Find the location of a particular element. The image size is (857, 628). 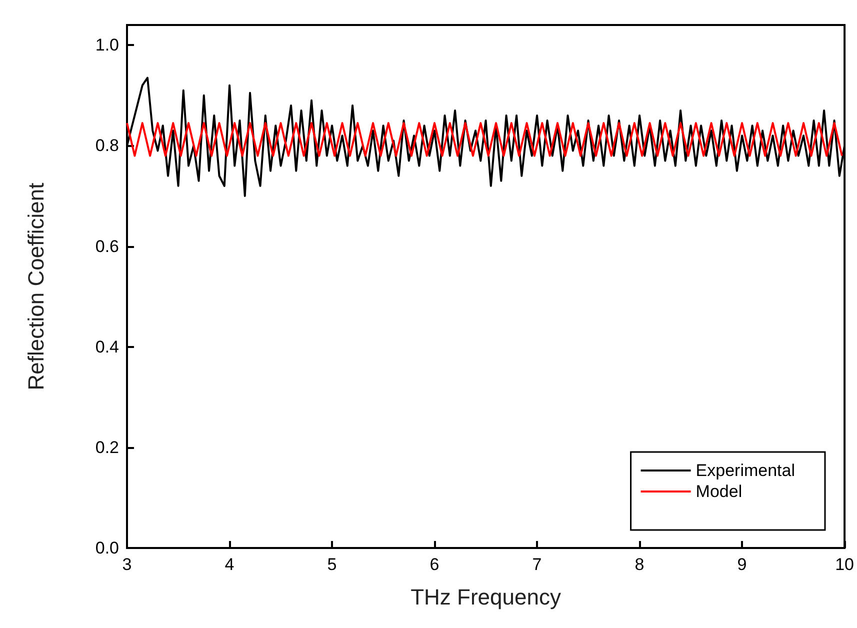

legend-label: Model is located at coordinates (719, 491).